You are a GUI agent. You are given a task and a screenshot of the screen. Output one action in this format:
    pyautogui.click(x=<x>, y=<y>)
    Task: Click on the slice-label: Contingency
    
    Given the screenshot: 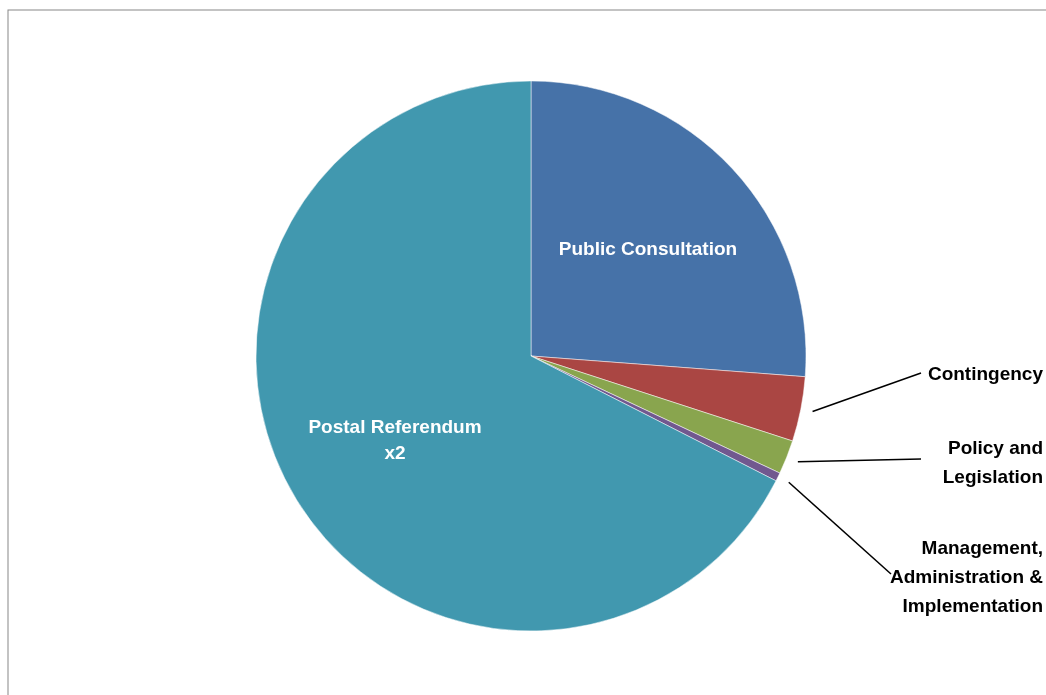 What is the action you would take?
    pyautogui.click(x=985, y=373)
    